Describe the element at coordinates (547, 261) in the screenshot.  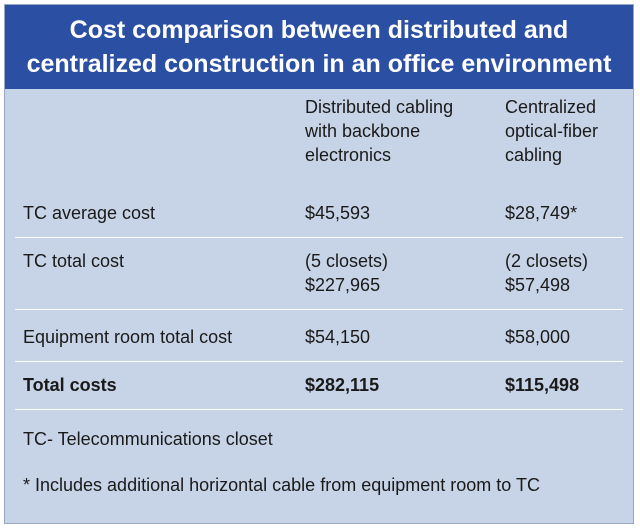
I see `row-value-line: (2 closets)` at that location.